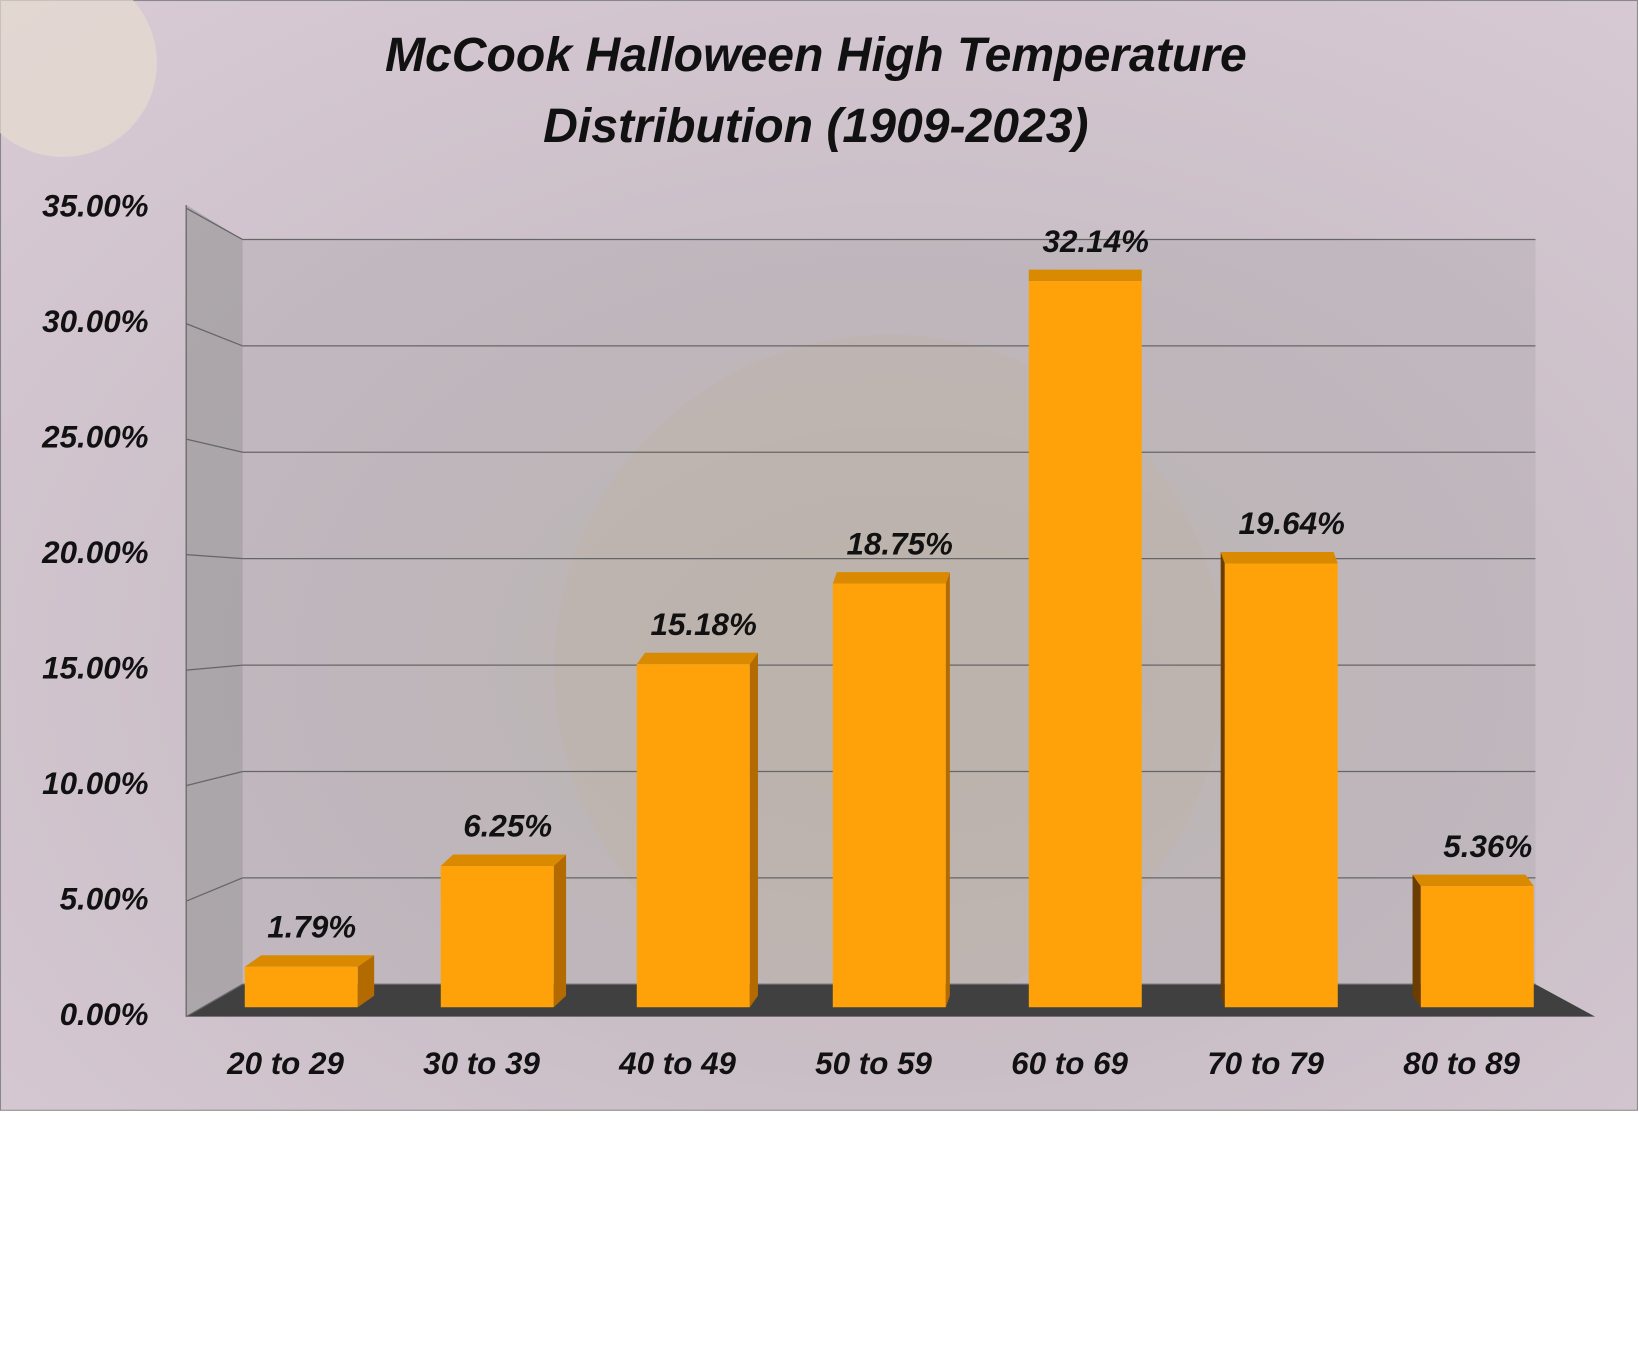 The width and height of the screenshot is (1639, 1371). Describe the element at coordinates (1292, 523) in the screenshot. I see `value-label: 19.64%` at that location.